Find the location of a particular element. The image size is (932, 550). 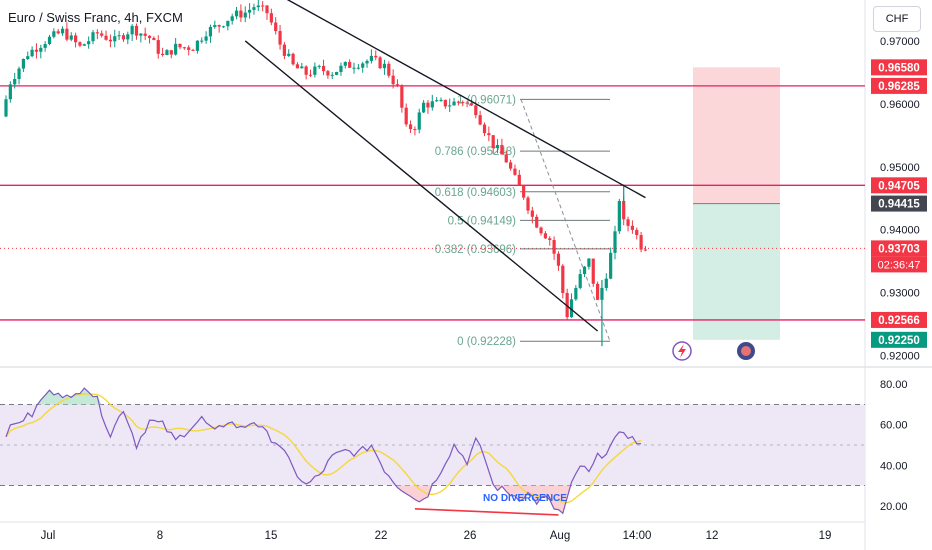

currency-button: CHF is located at coordinates (897, 19).